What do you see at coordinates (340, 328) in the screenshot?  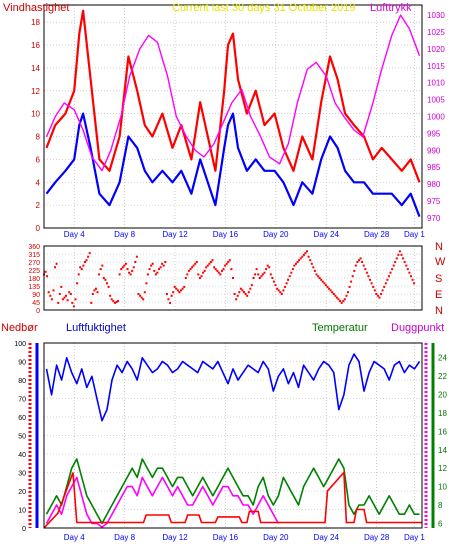 I see `temperature-axis-label: Temperatur` at bounding box center [340, 328].